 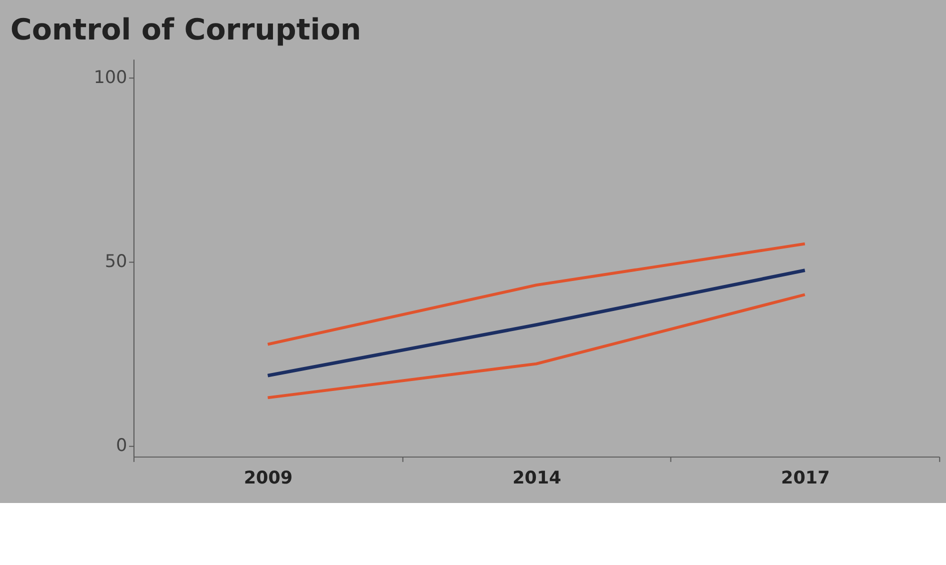 What do you see at coordinates (186, 29) in the screenshot?
I see `chart-title: Control of Corruption` at bounding box center [186, 29].